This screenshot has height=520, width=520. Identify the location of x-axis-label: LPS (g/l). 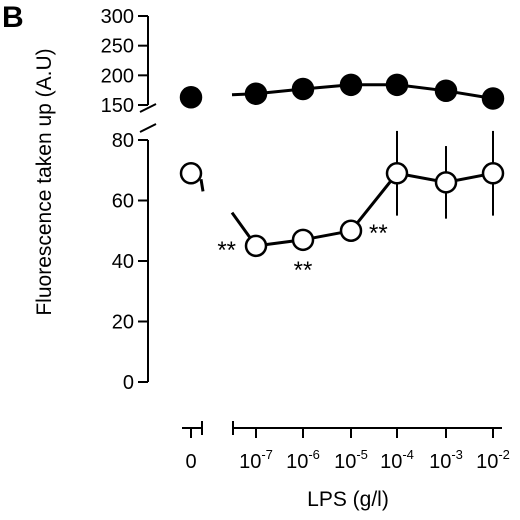
(348, 499).